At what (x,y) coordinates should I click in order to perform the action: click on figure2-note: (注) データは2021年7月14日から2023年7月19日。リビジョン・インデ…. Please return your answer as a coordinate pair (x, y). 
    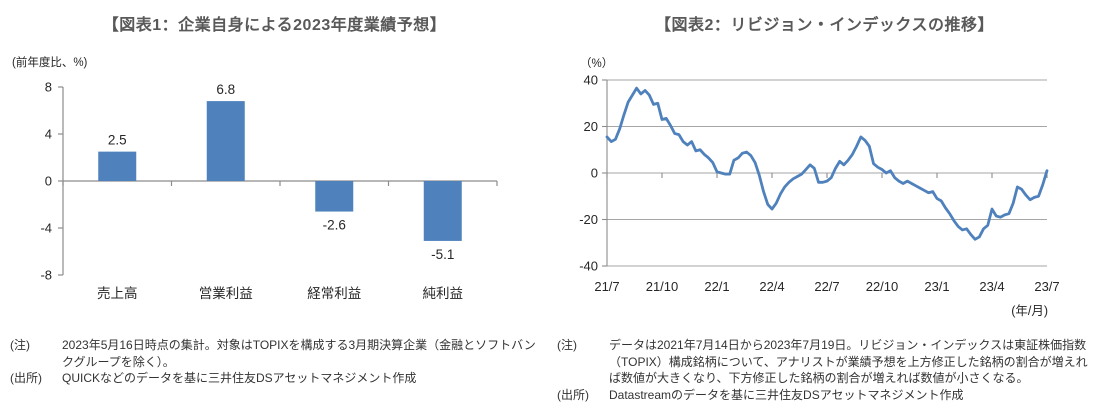
    Looking at the image, I should click on (823, 362).